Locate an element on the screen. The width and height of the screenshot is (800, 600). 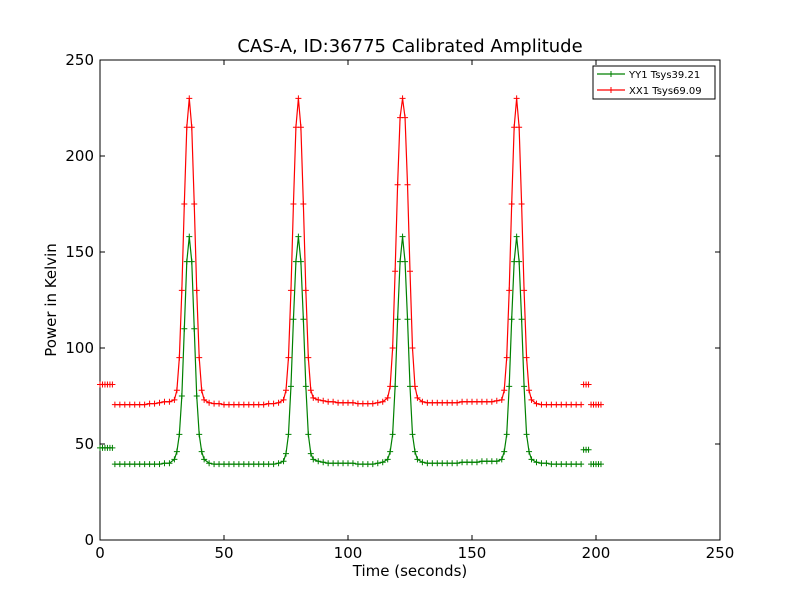
x-tick-label: 200 is located at coordinates (596, 553).